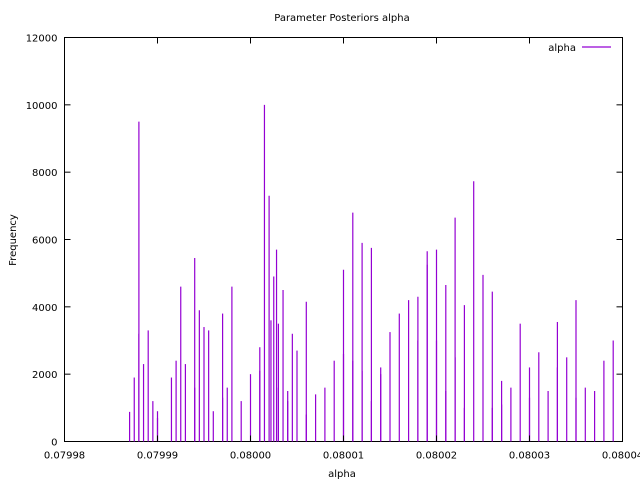 Image resolution: width=640 pixels, height=480 pixels. I want to click on x-tick-label: 0.08000, so click(250, 456).